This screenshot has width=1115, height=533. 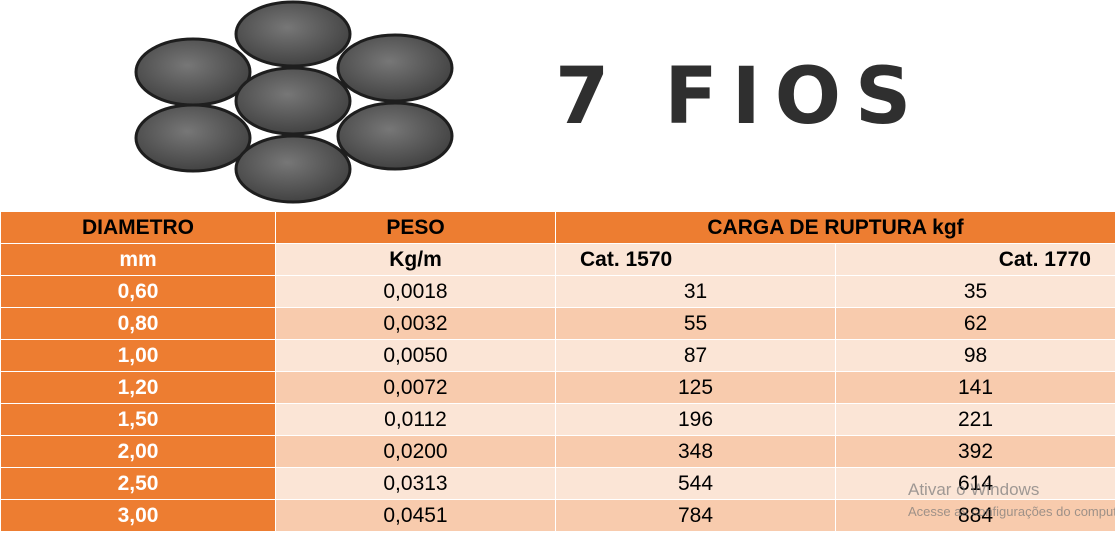 I want to click on value-cell: 0,0032, so click(x=415, y=323).